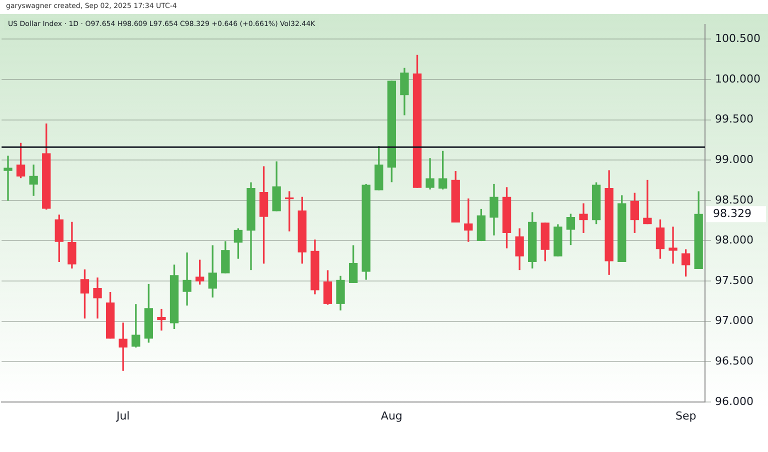  I want to click on x-tick-label: Sep, so click(685, 415).